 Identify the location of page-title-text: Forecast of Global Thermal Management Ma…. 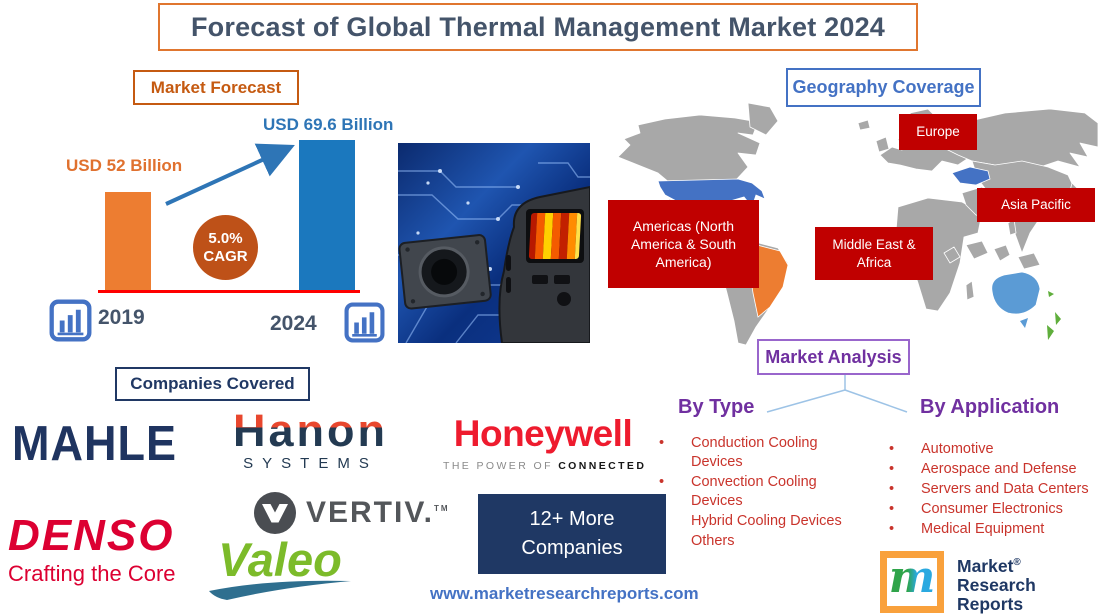
(537, 26).